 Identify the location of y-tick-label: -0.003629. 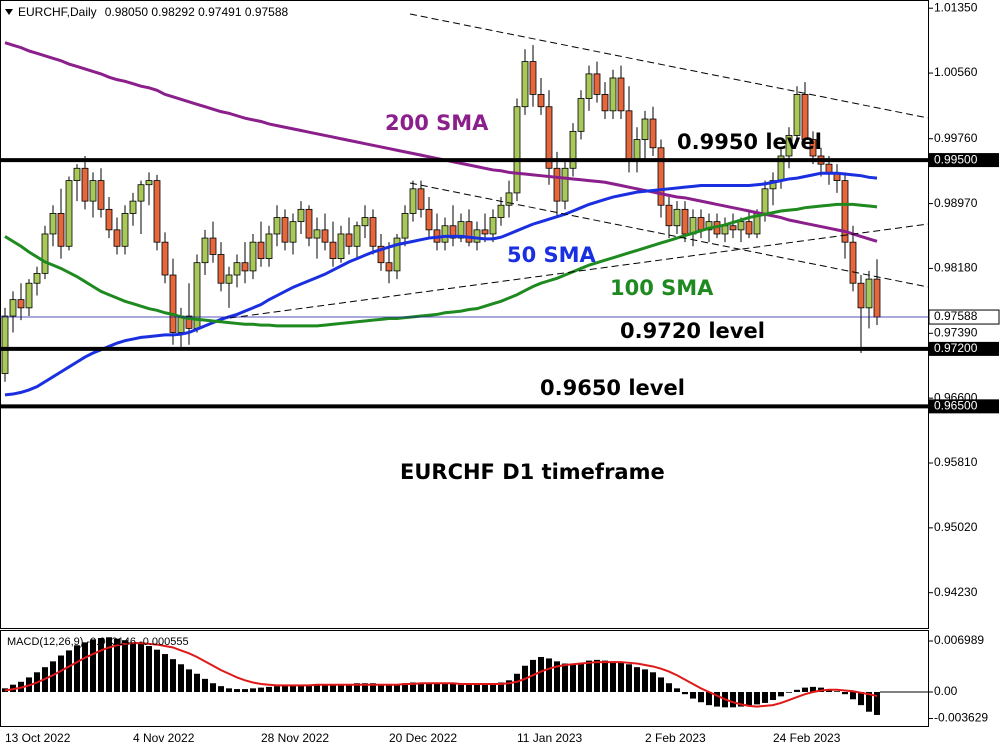
(961, 718).